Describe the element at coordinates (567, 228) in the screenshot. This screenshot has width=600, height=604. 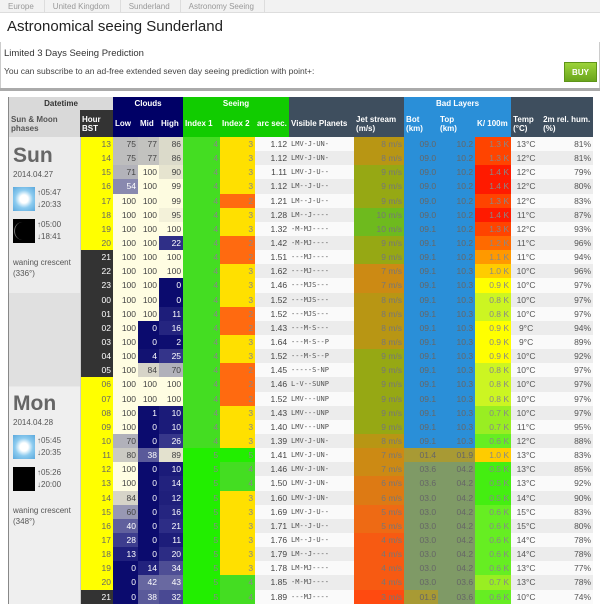
I see `humidity: 93%` at that location.